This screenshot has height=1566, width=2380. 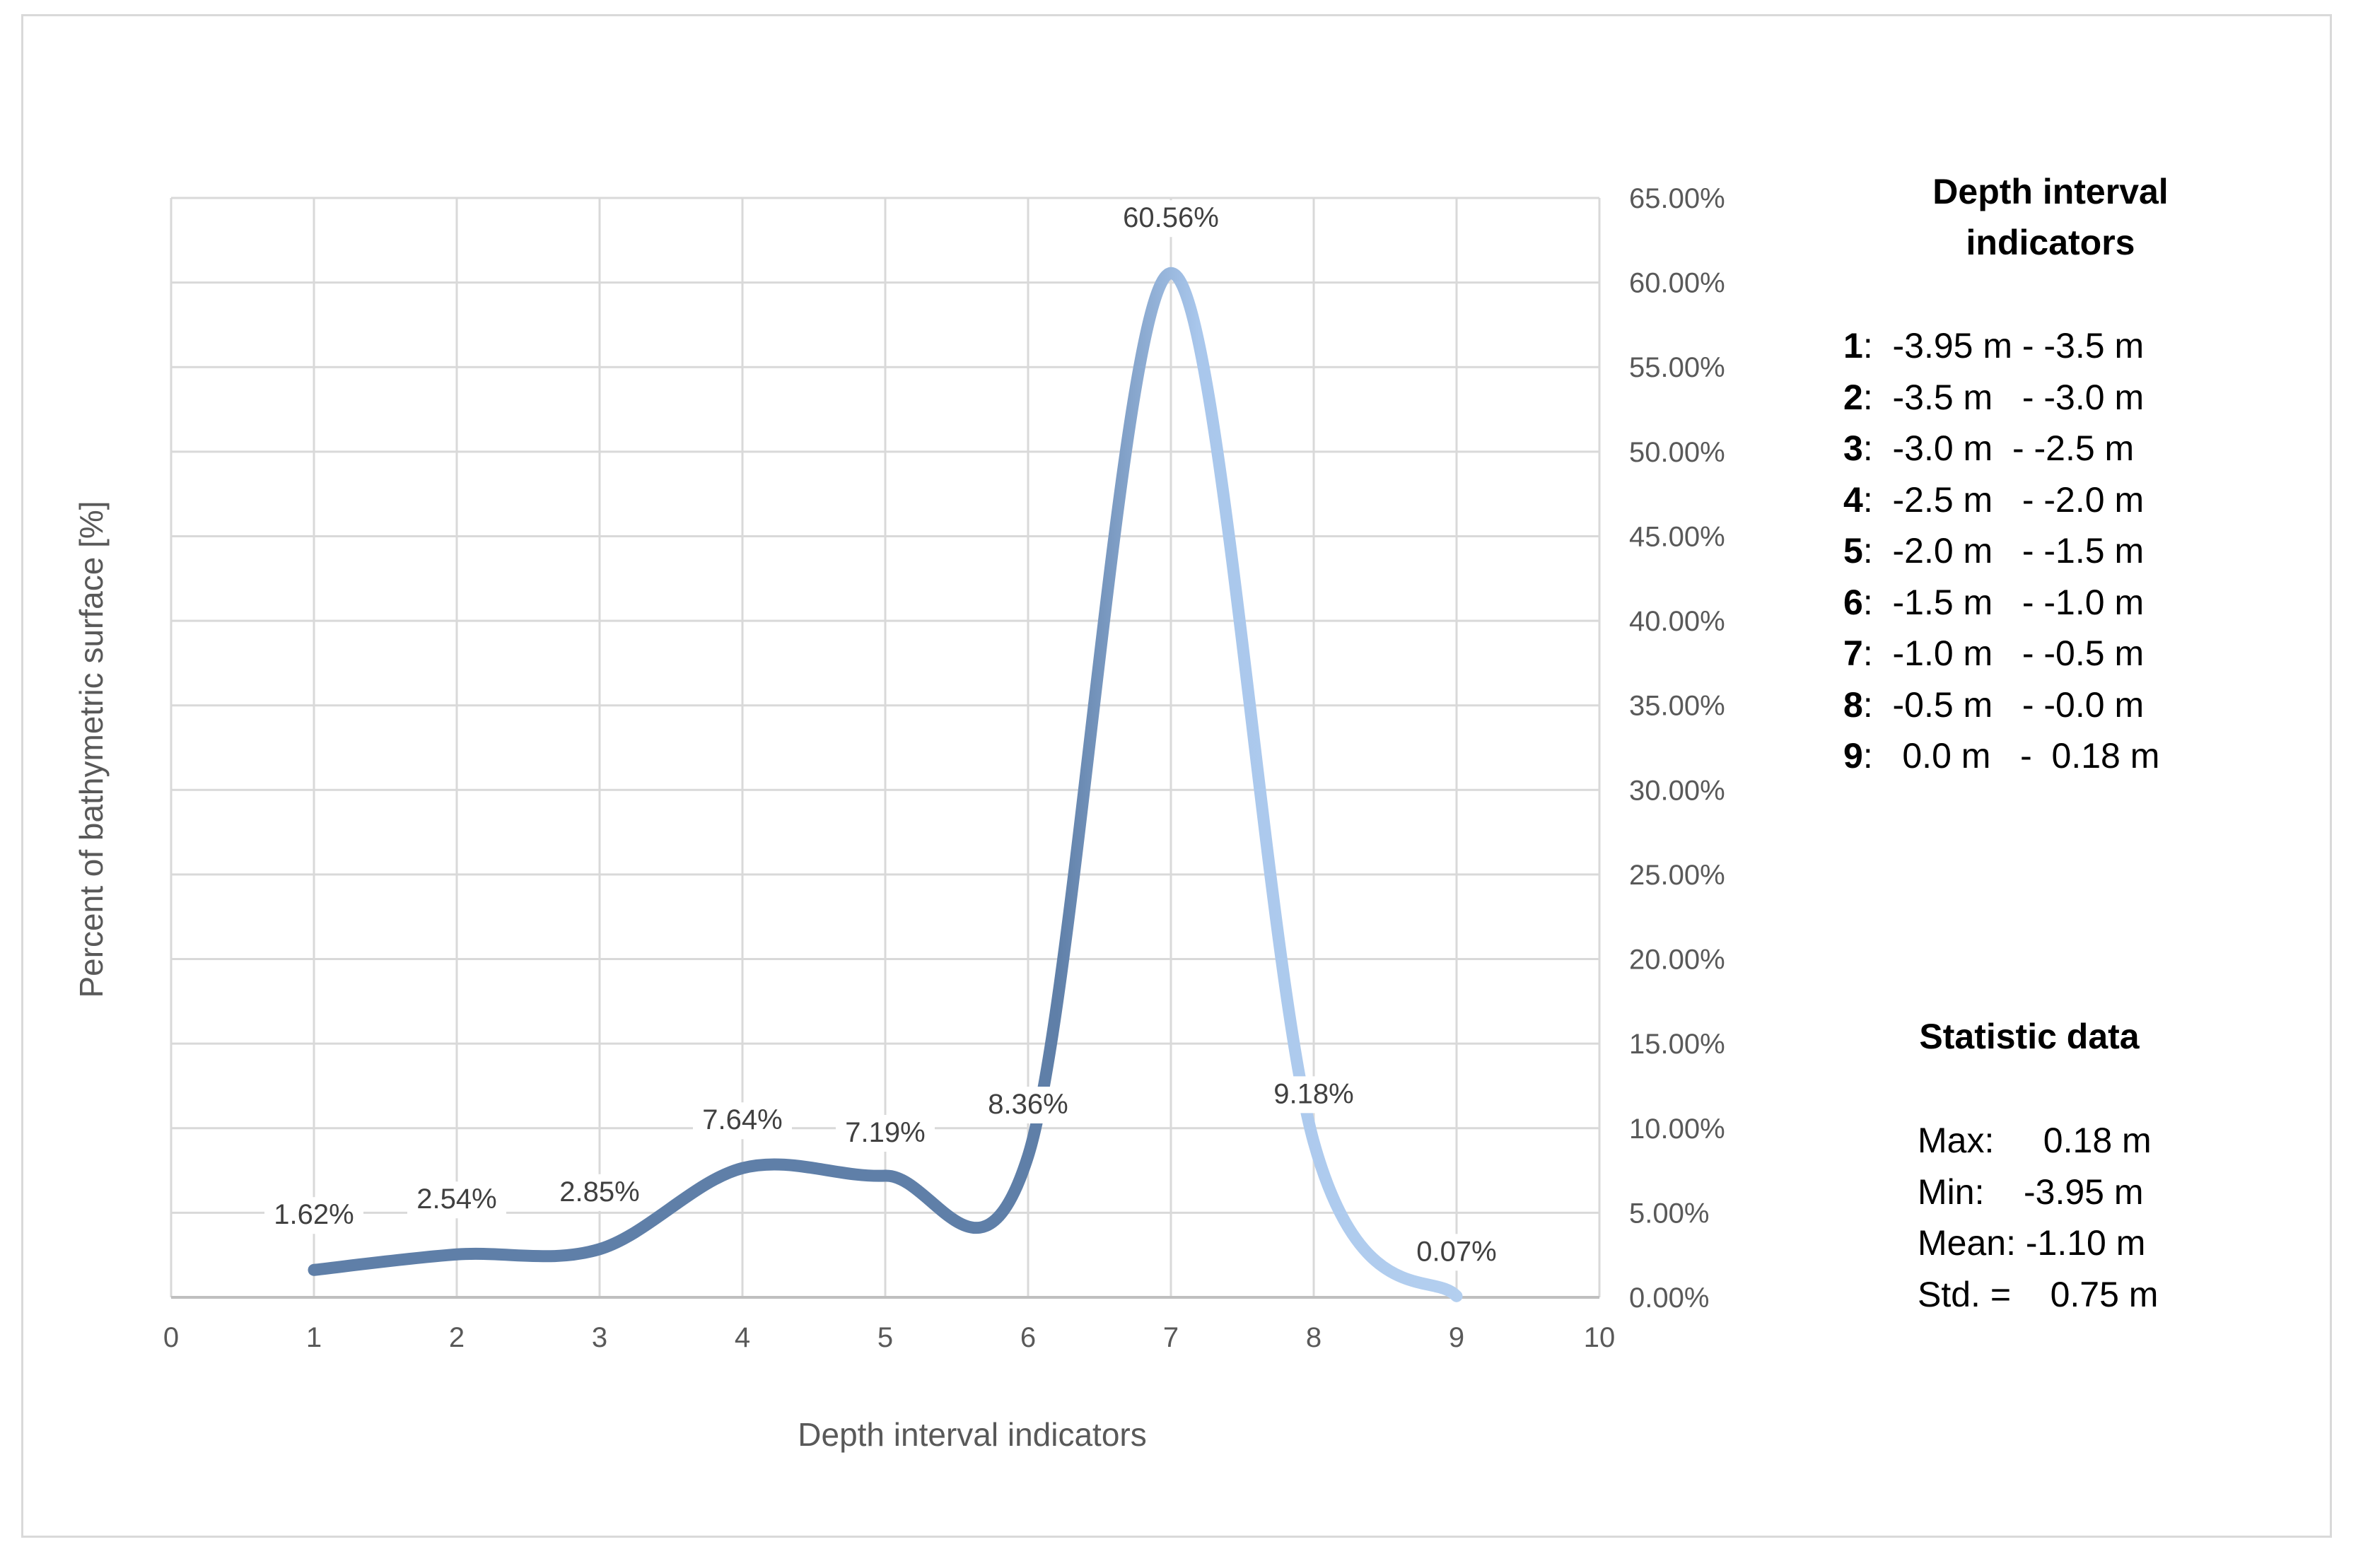 I want to click on x-tick-label: 7, so click(x=1171, y=1337).